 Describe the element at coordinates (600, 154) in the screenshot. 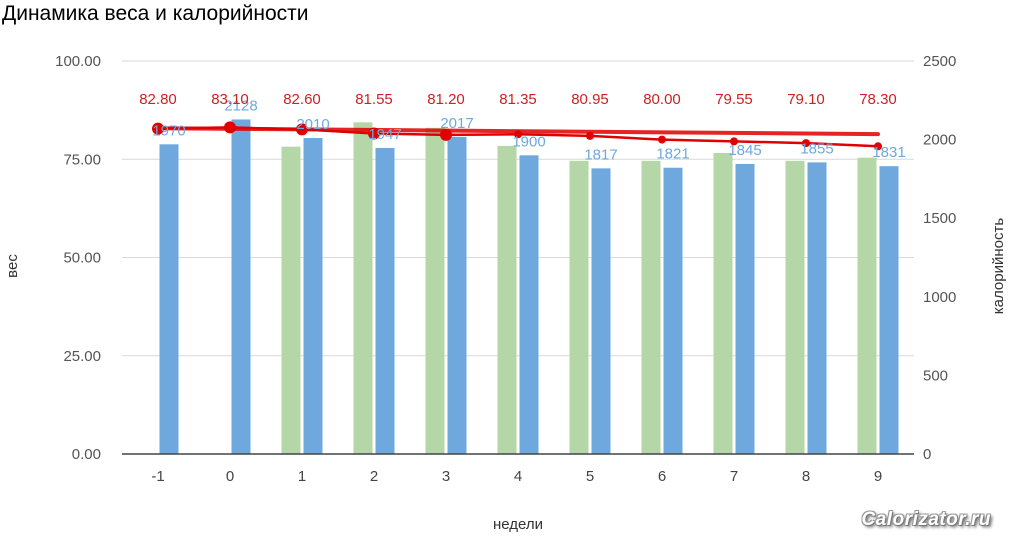

I see `bar-value-label: 1817` at that location.